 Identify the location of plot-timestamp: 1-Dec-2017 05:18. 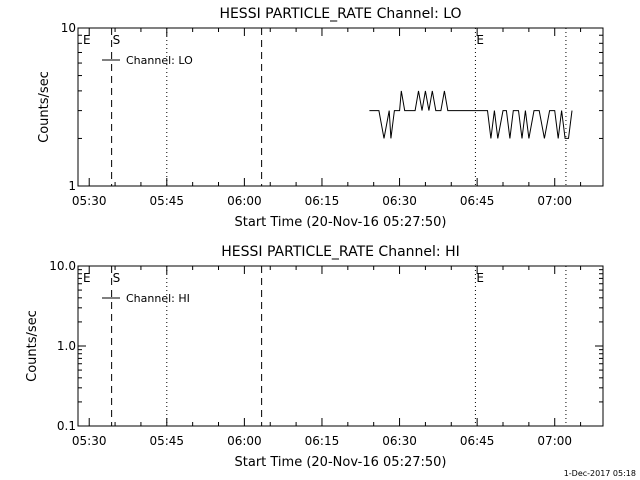
(600, 473).